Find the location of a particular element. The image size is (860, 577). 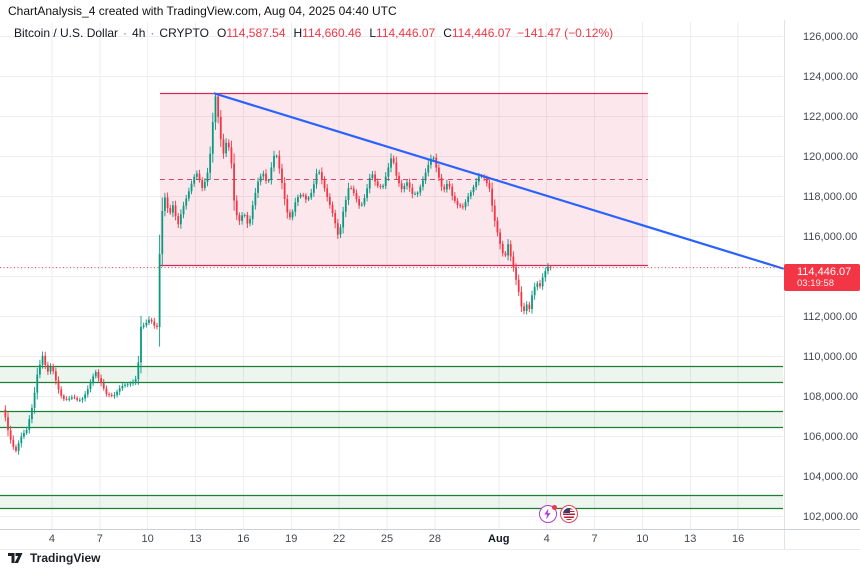

lightning-icon is located at coordinates (547, 514).